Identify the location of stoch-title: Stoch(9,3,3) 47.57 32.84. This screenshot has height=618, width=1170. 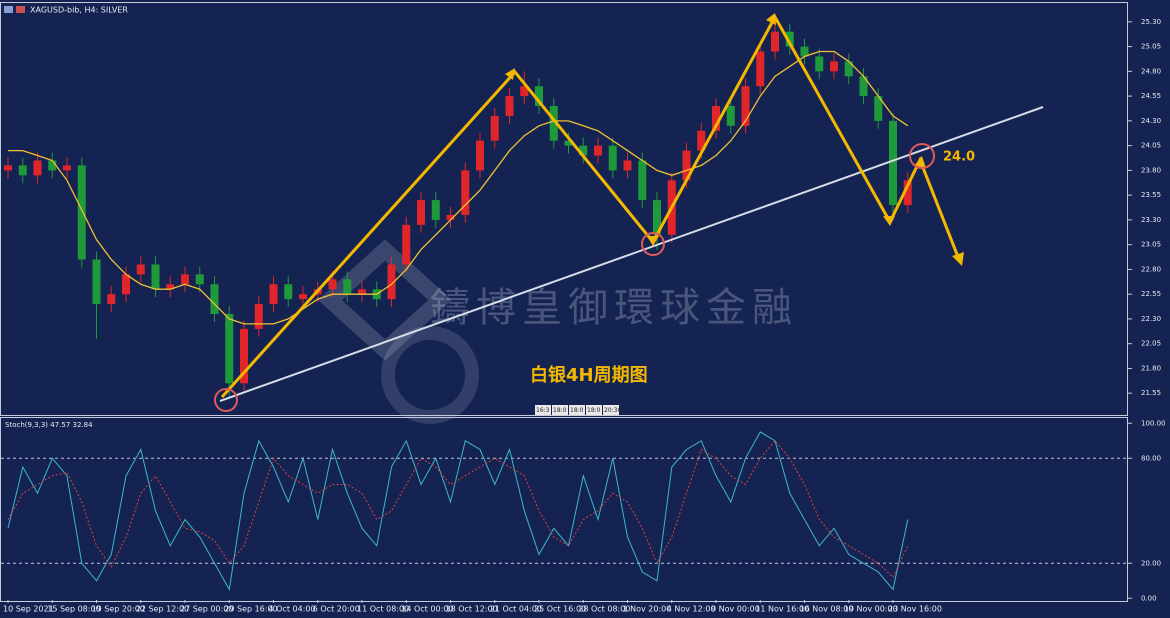
(49, 425).